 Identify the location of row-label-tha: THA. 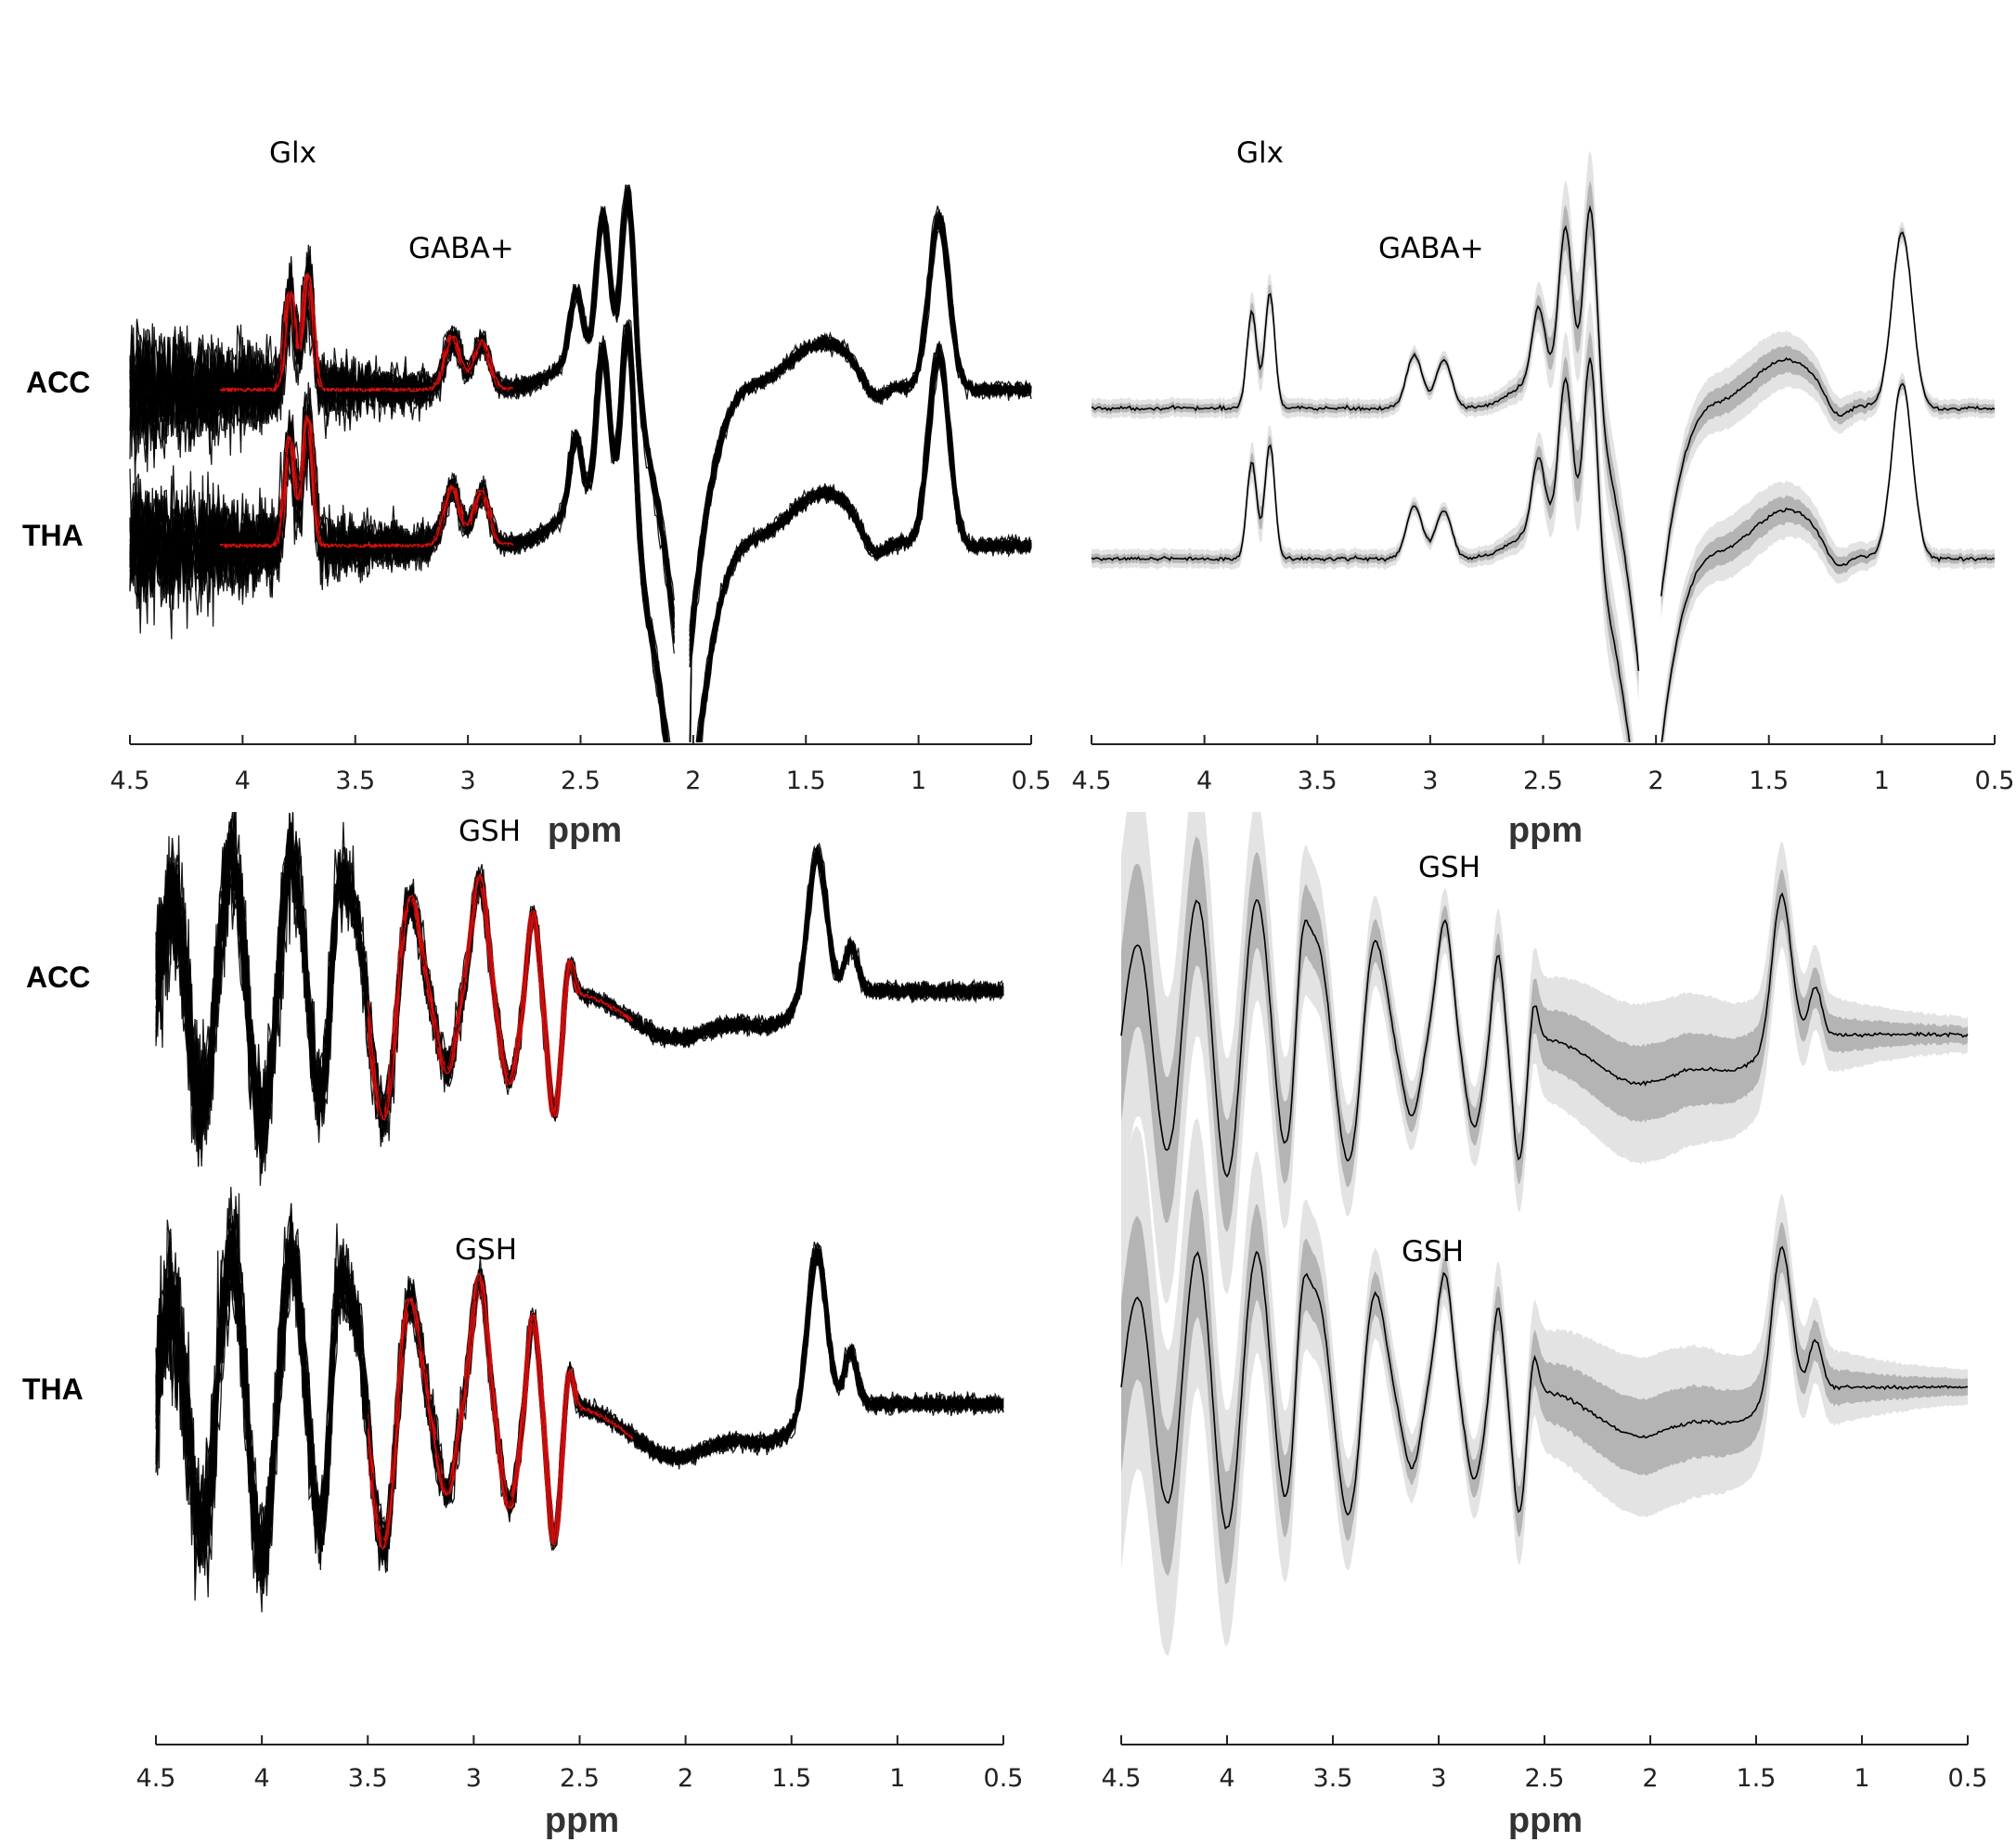
(53, 535).